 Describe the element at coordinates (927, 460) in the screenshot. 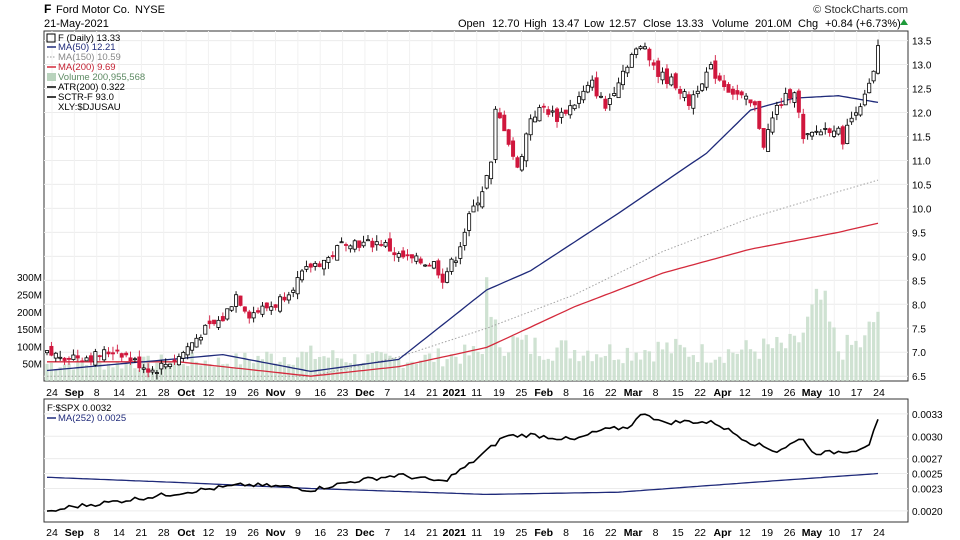

I see `ratio-tick-label: 0.0027` at that location.